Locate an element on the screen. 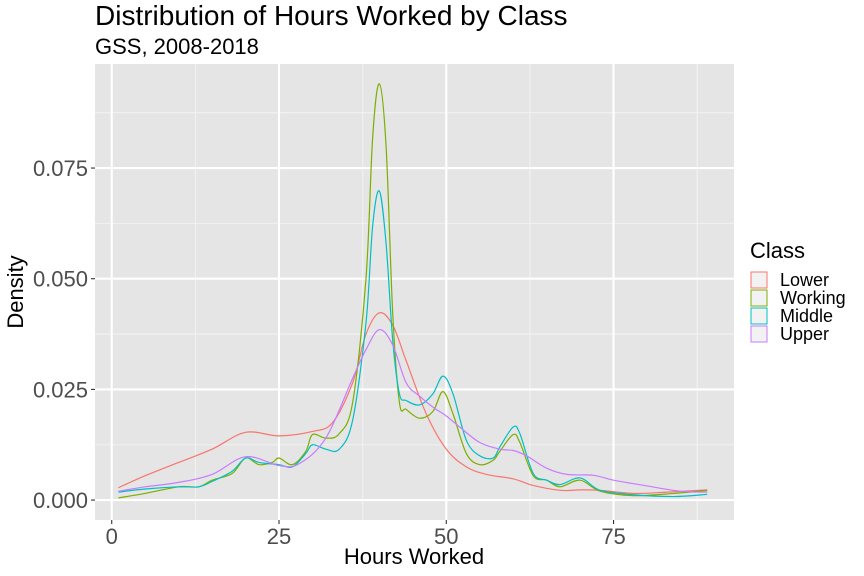 This screenshot has height=576, width=864. legend-label: Working is located at coordinates (813, 298).